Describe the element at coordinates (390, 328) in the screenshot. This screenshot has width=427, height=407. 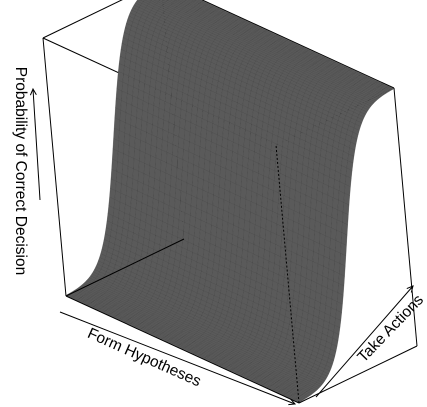
I see `y-axis-label: Take Actions` at that location.